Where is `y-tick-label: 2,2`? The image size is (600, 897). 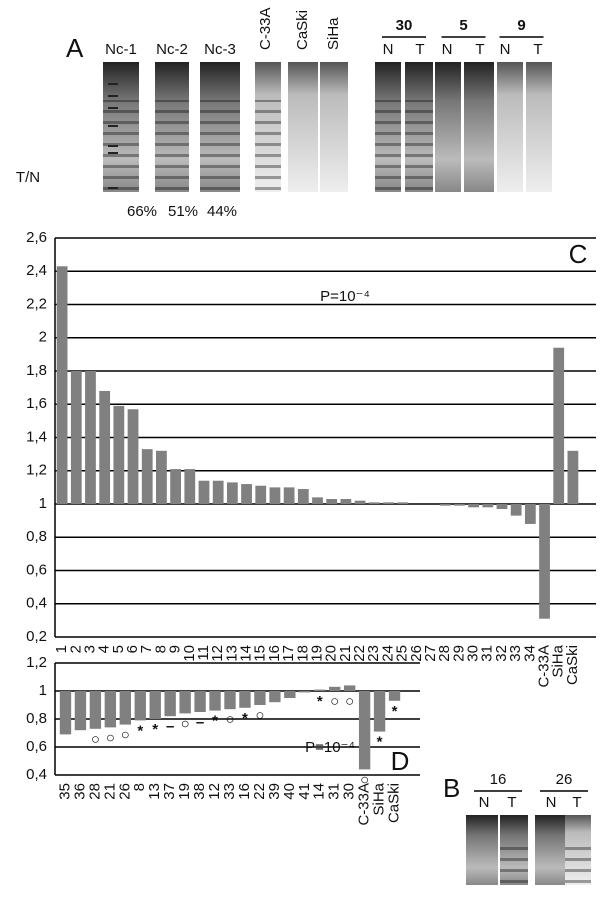 y-tick-label: 2,2 is located at coordinates (36, 303).